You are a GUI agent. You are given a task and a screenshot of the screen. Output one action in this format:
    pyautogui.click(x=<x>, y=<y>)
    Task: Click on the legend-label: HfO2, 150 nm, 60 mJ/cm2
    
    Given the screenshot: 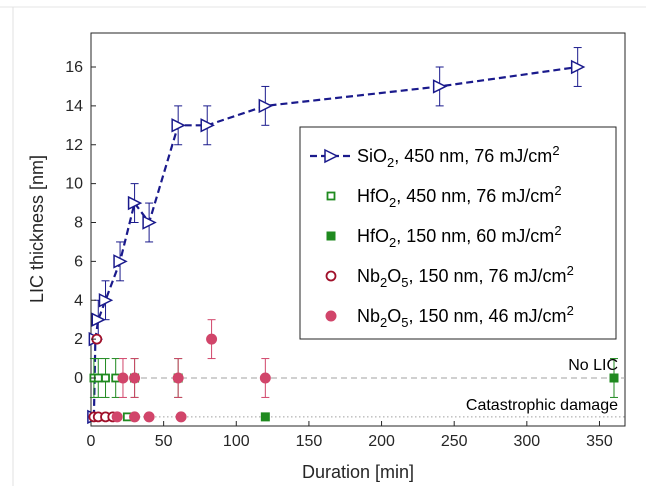 What is the action you would take?
    pyautogui.click(x=459, y=236)
    